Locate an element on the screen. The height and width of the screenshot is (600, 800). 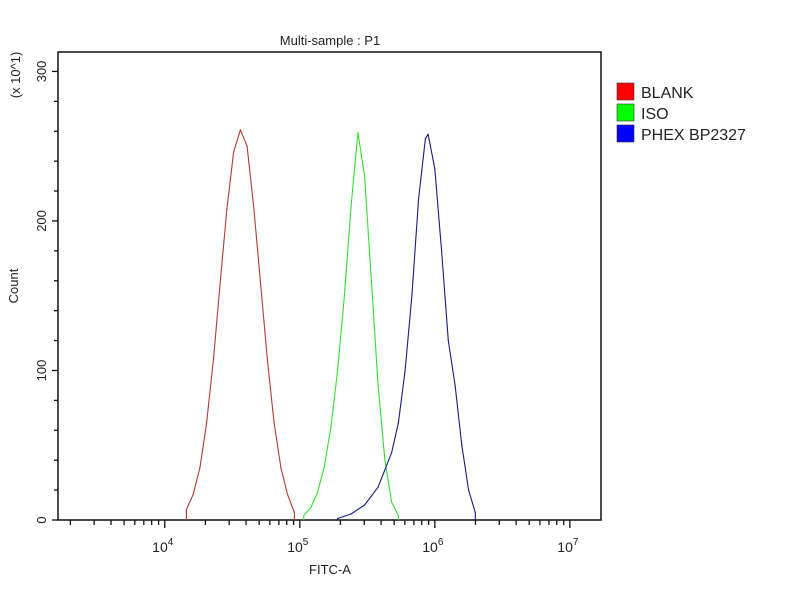
y-tick-label: 100 is located at coordinates (41, 371).